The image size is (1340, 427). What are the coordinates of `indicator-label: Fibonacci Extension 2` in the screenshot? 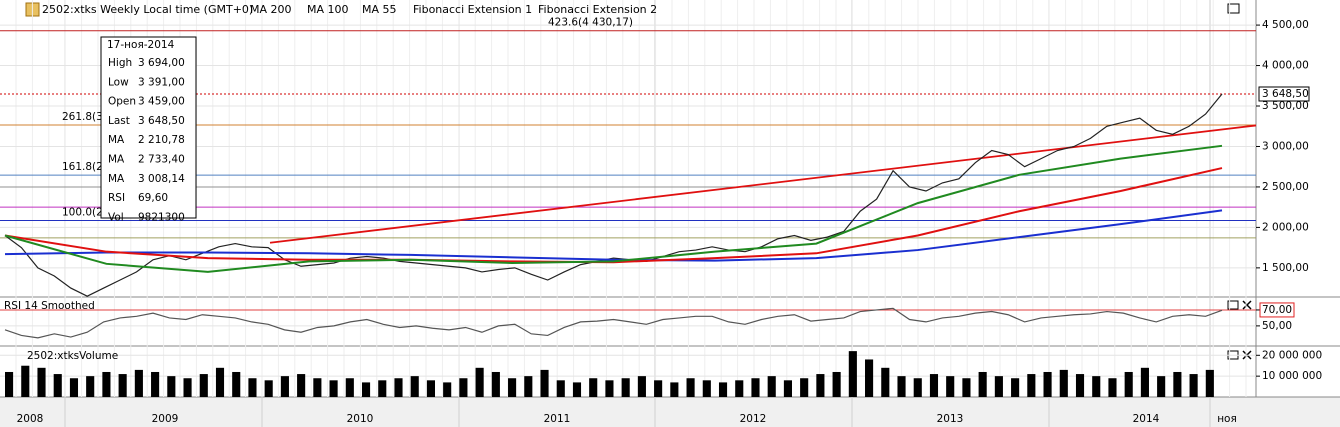 It's located at (597, 9).